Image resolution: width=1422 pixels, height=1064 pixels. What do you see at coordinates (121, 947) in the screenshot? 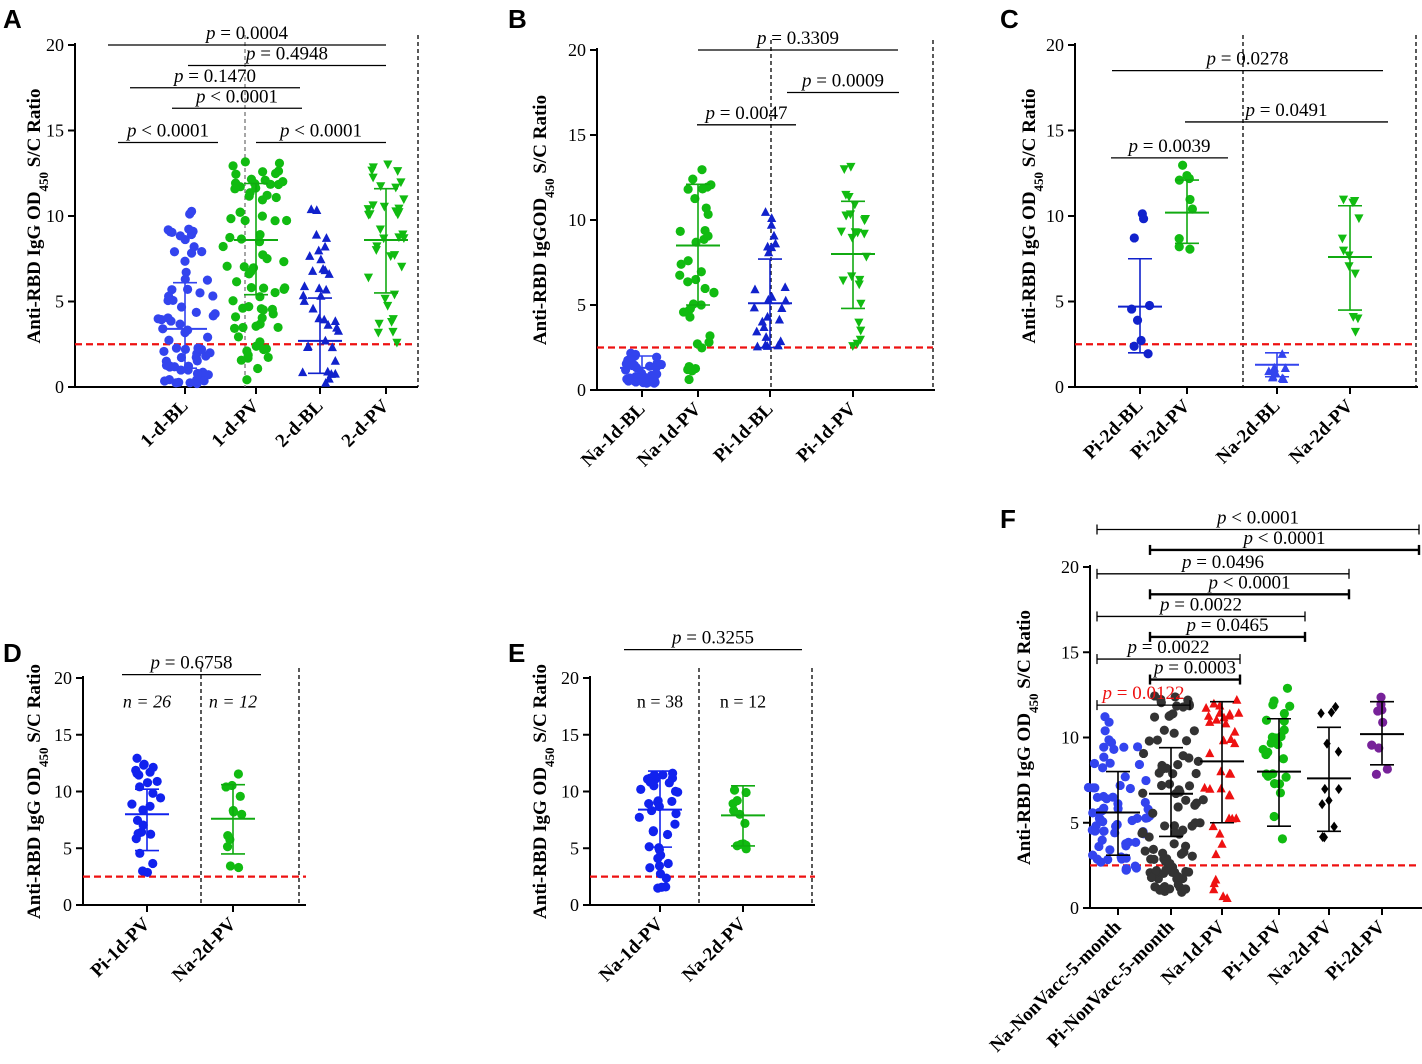
I see `x-tick-label: Pi-1d-PV` at bounding box center [121, 947].